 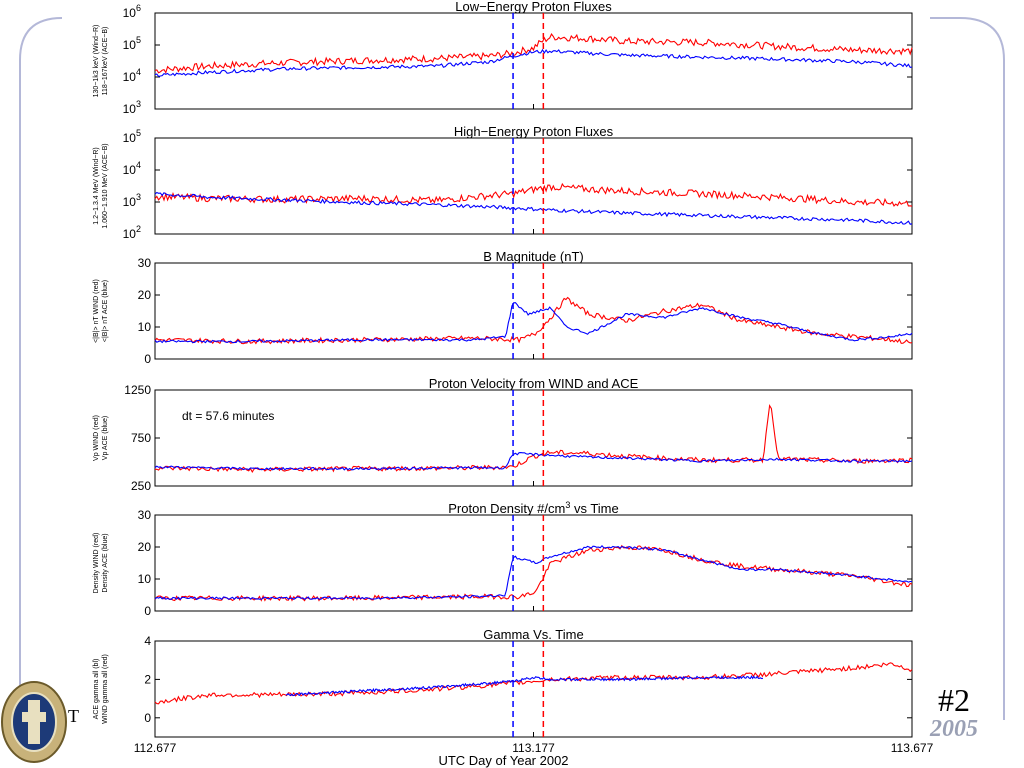 What do you see at coordinates (105, 185) in the screenshot?
I see `y-label-1-1: 1.060−1.910 MeV (ACE−B)` at bounding box center [105, 185].